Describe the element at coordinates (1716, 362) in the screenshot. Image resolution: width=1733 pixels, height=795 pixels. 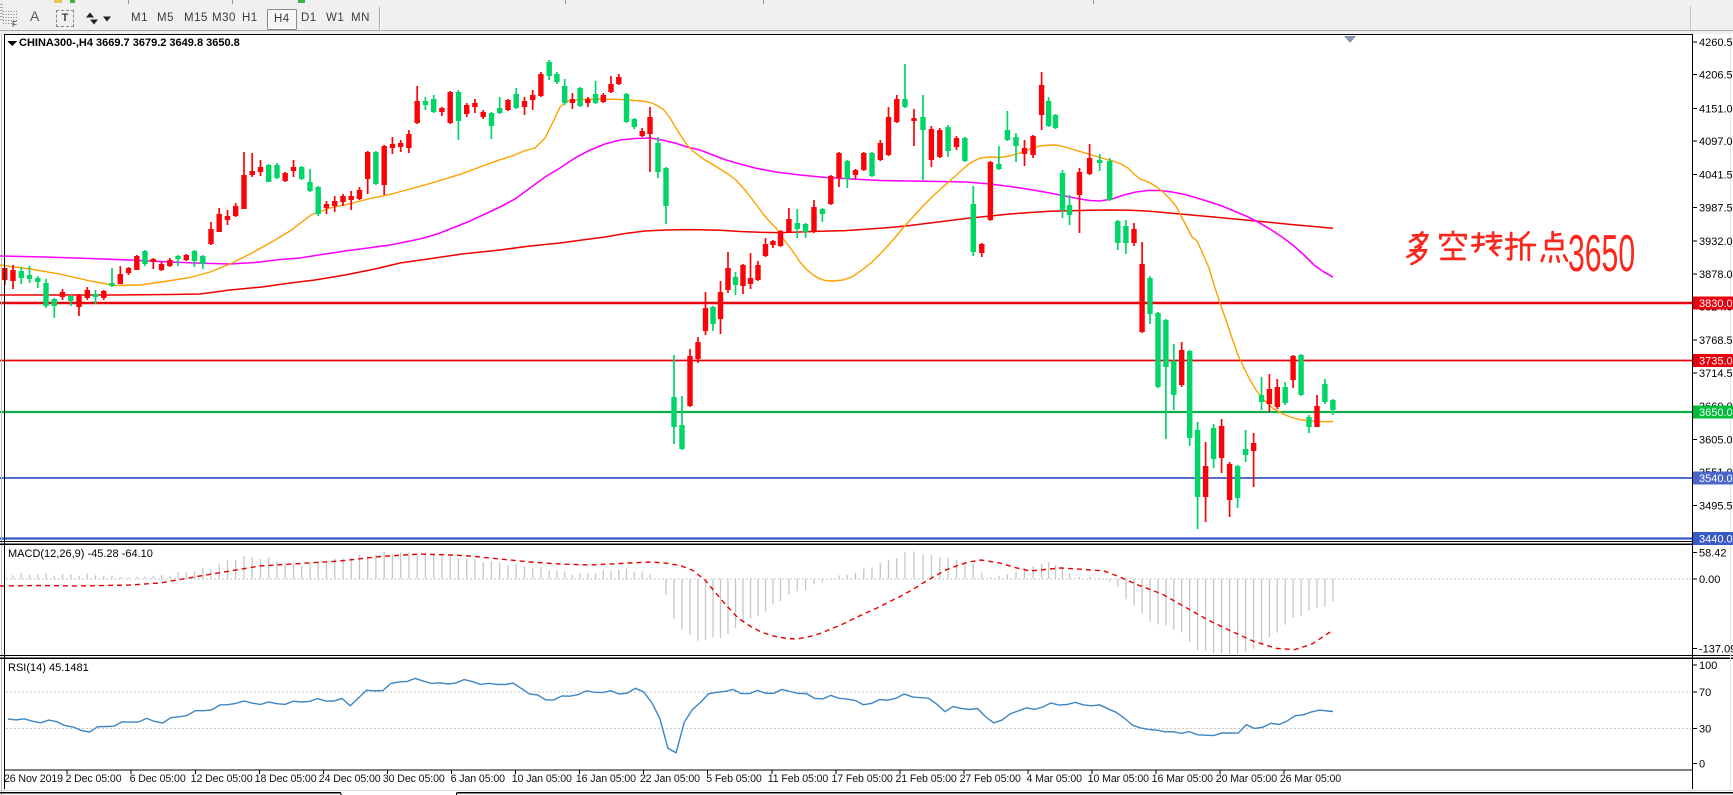
I see `svg-text: 3735.0` at that location.